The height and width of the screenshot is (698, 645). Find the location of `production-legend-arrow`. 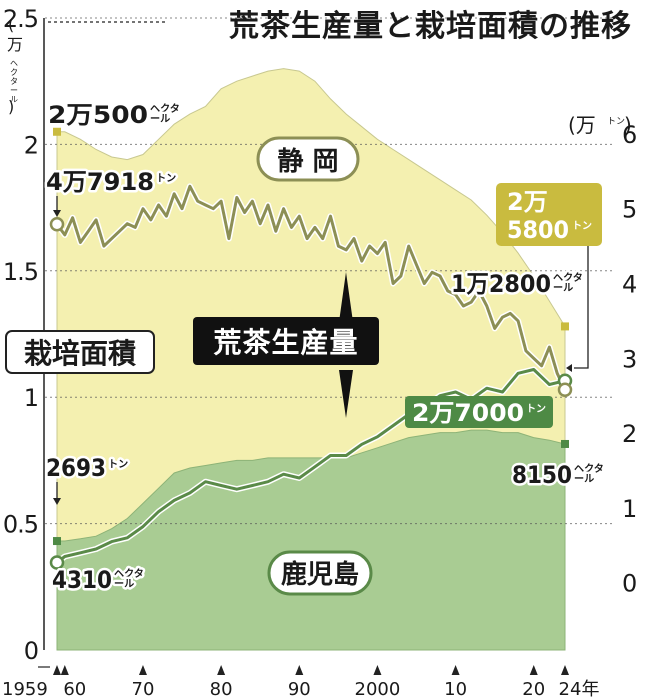

production-legend-arrow is located at coordinates (346, 345).